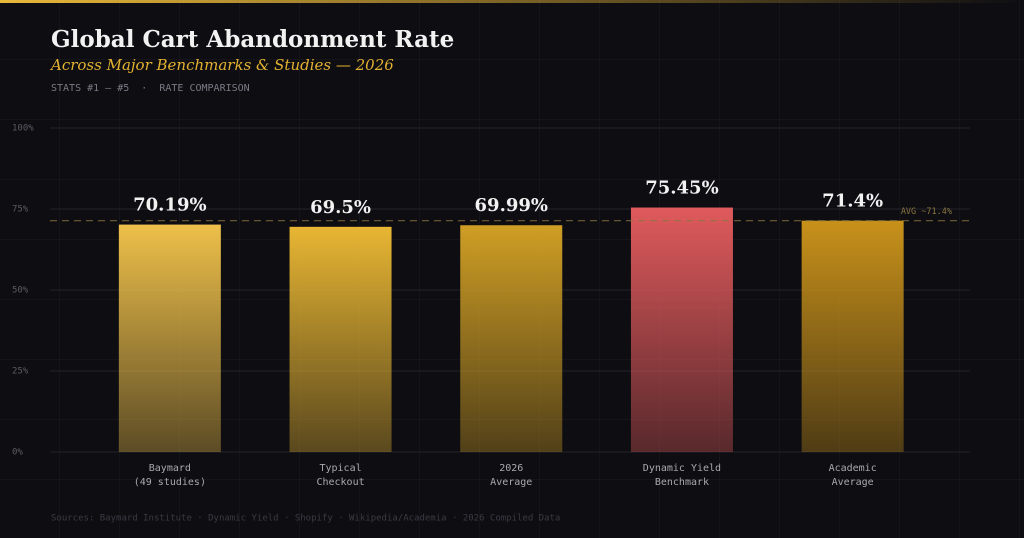  I want to click on y-tick-label: 0%, so click(17, 453).